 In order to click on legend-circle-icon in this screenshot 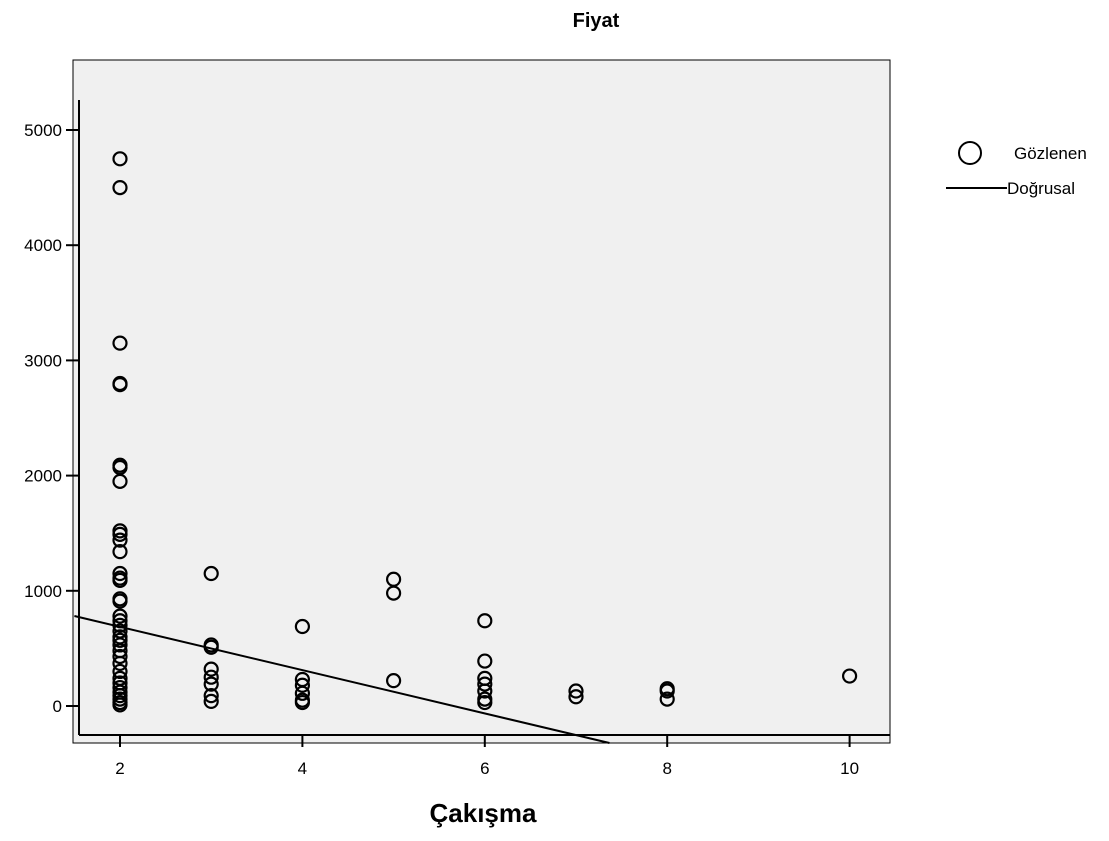, I will do `click(970, 153)`.